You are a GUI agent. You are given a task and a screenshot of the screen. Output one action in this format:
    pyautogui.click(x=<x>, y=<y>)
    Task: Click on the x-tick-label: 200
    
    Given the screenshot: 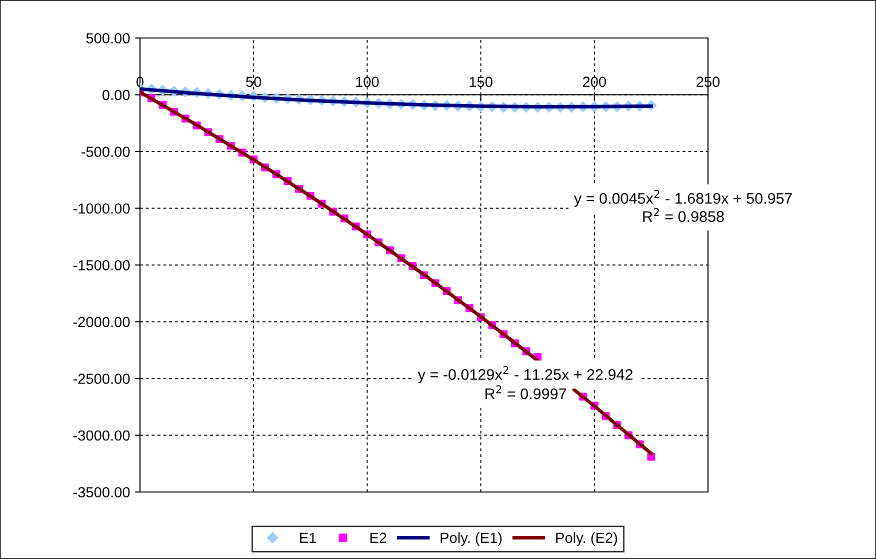 What is the action you would take?
    pyautogui.click(x=594, y=82)
    